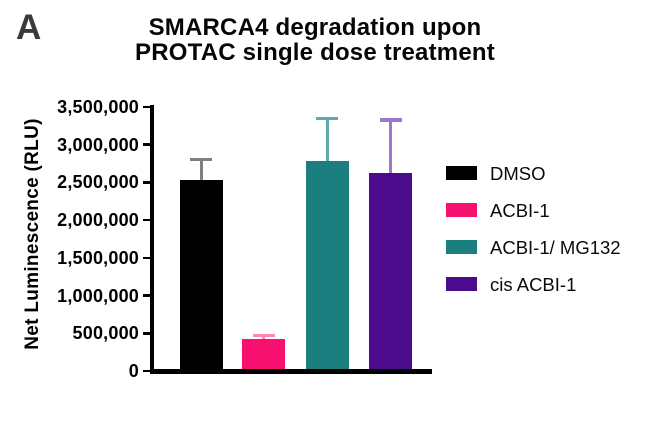 This screenshot has width=664, height=446. Describe the element at coordinates (315, 27) in the screenshot. I see `chart-title-line1: SMARCA4 degradation upon` at that location.